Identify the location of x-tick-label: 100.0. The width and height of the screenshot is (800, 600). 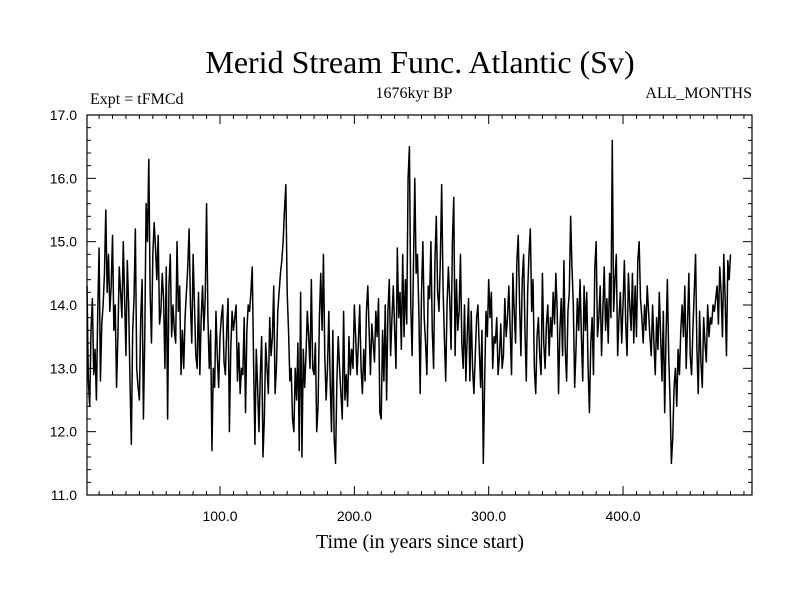
(219, 516).